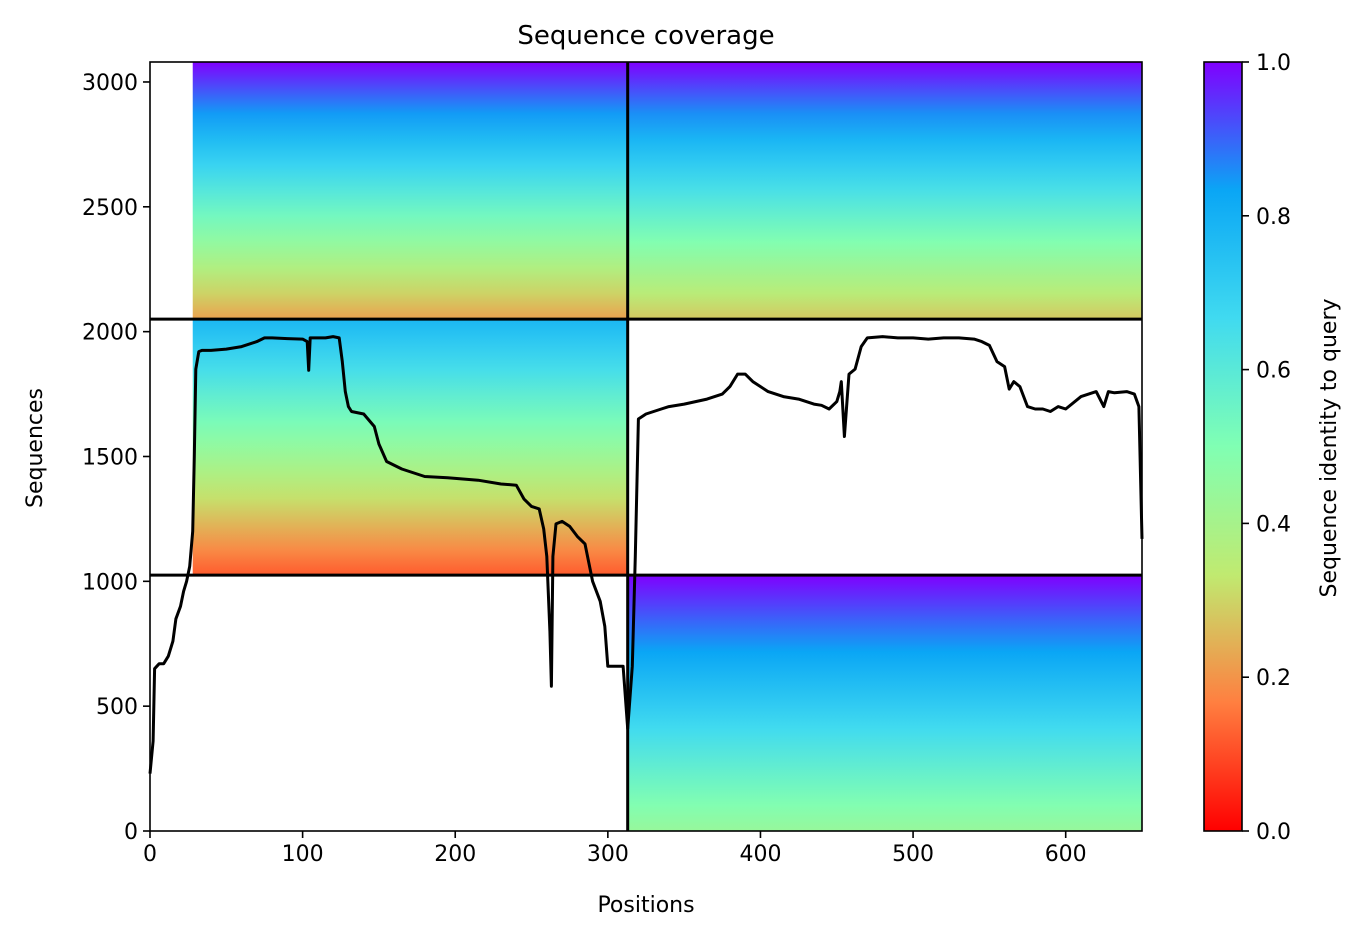 Image resolution: width=1364 pixels, height=939 pixels. Describe the element at coordinates (131, 832) in the screenshot. I see `y-tick-label: 0` at that location.